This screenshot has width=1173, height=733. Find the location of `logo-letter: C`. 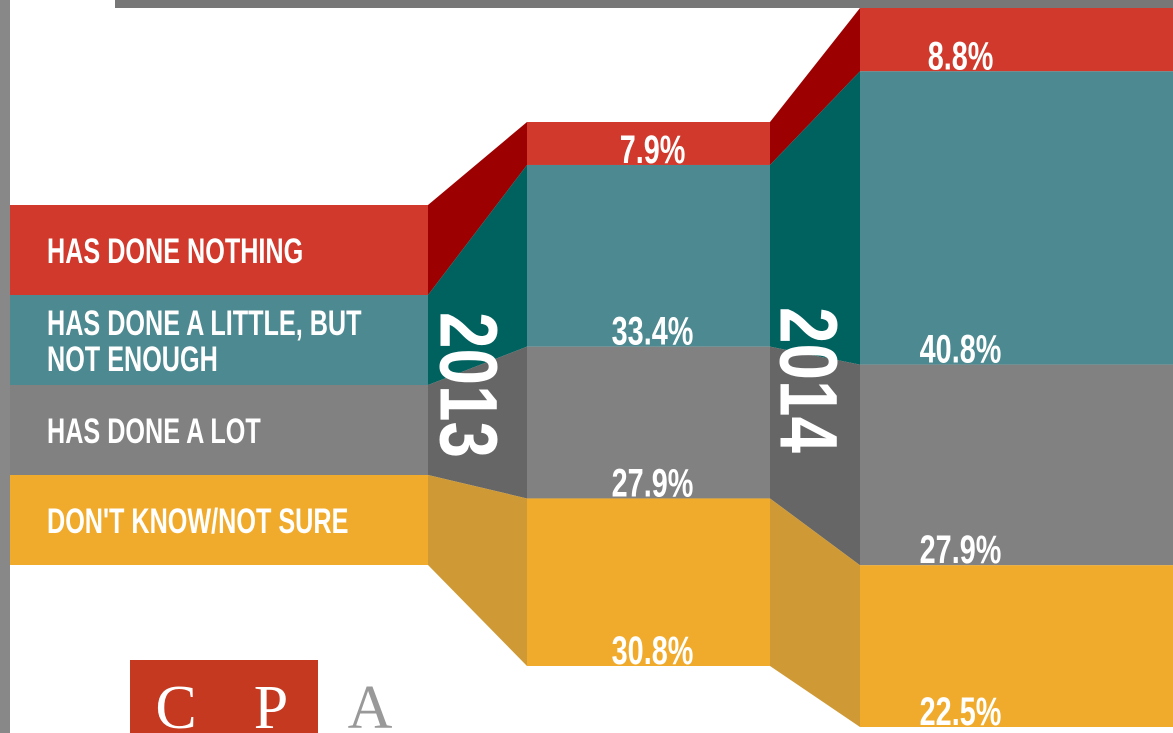

logo-letter: C is located at coordinates (175, 703).